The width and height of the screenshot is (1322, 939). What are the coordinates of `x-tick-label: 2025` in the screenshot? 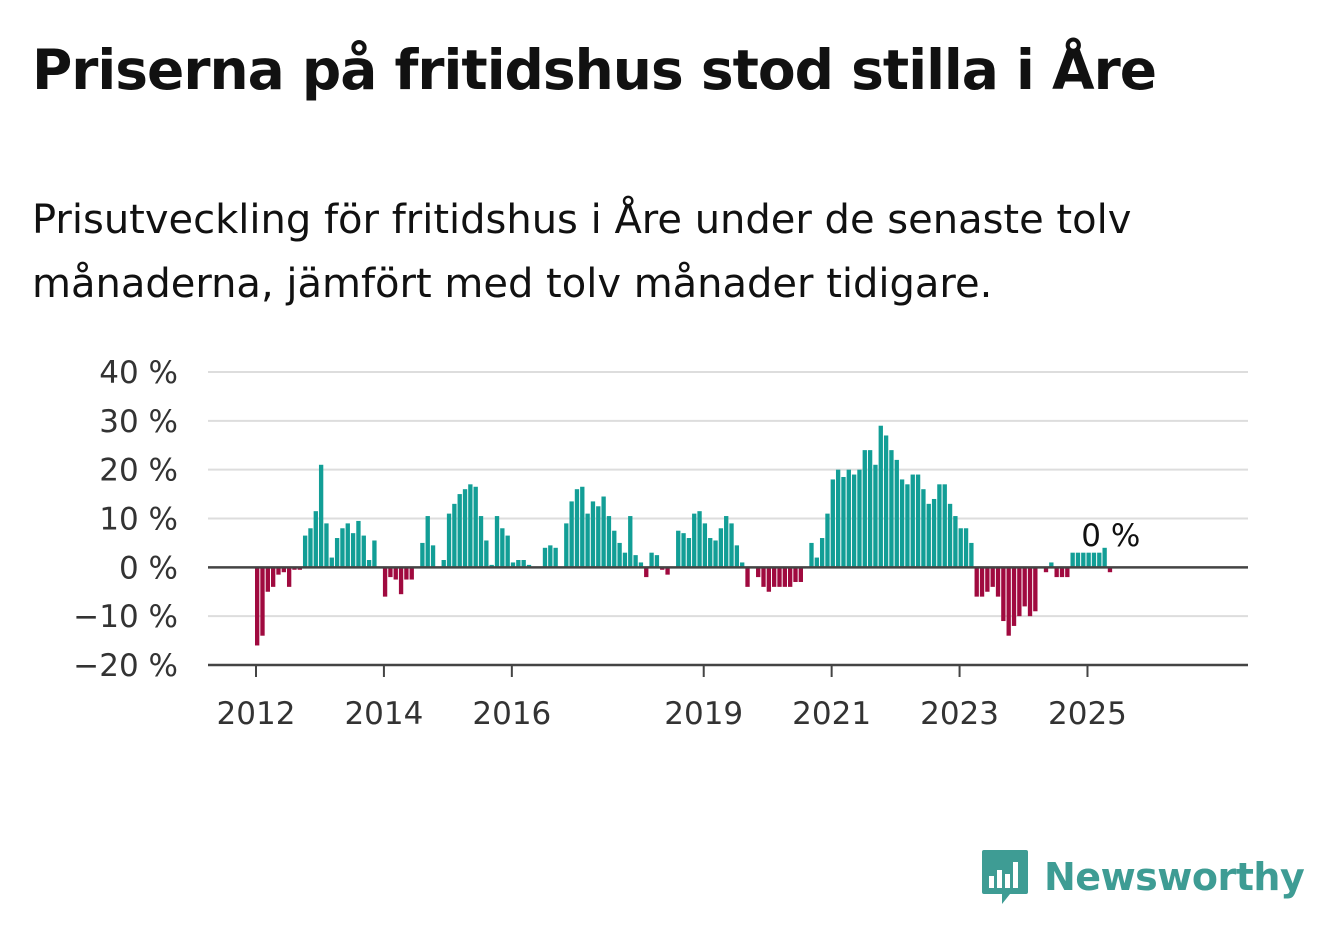 It's located at (1087, 714).